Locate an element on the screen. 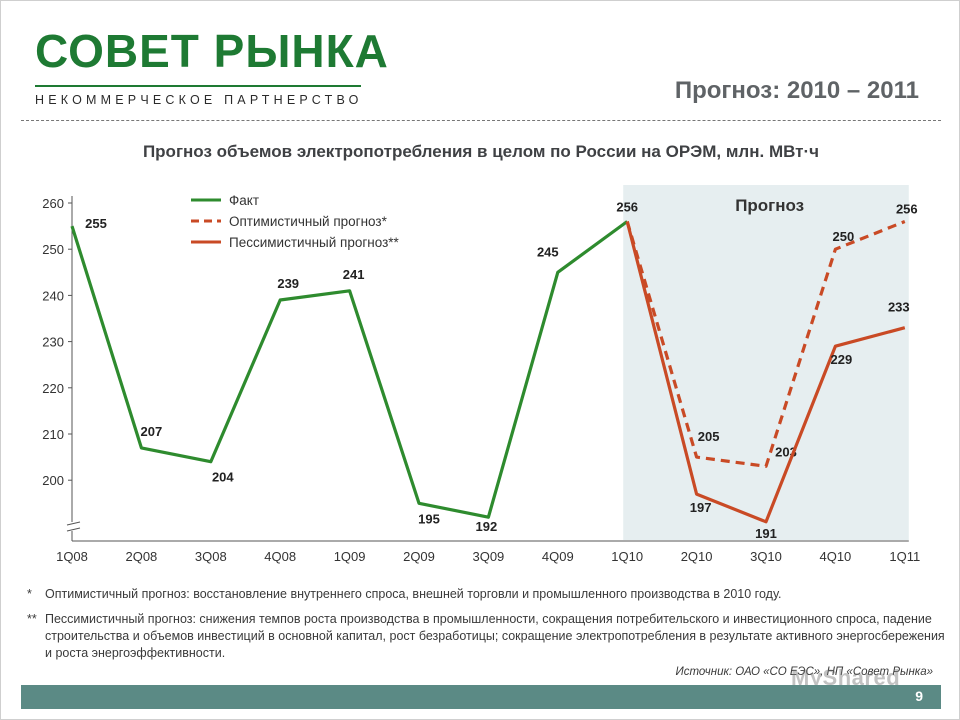  x-tick-label: 1Q11 is located at coordinates (904, 556).